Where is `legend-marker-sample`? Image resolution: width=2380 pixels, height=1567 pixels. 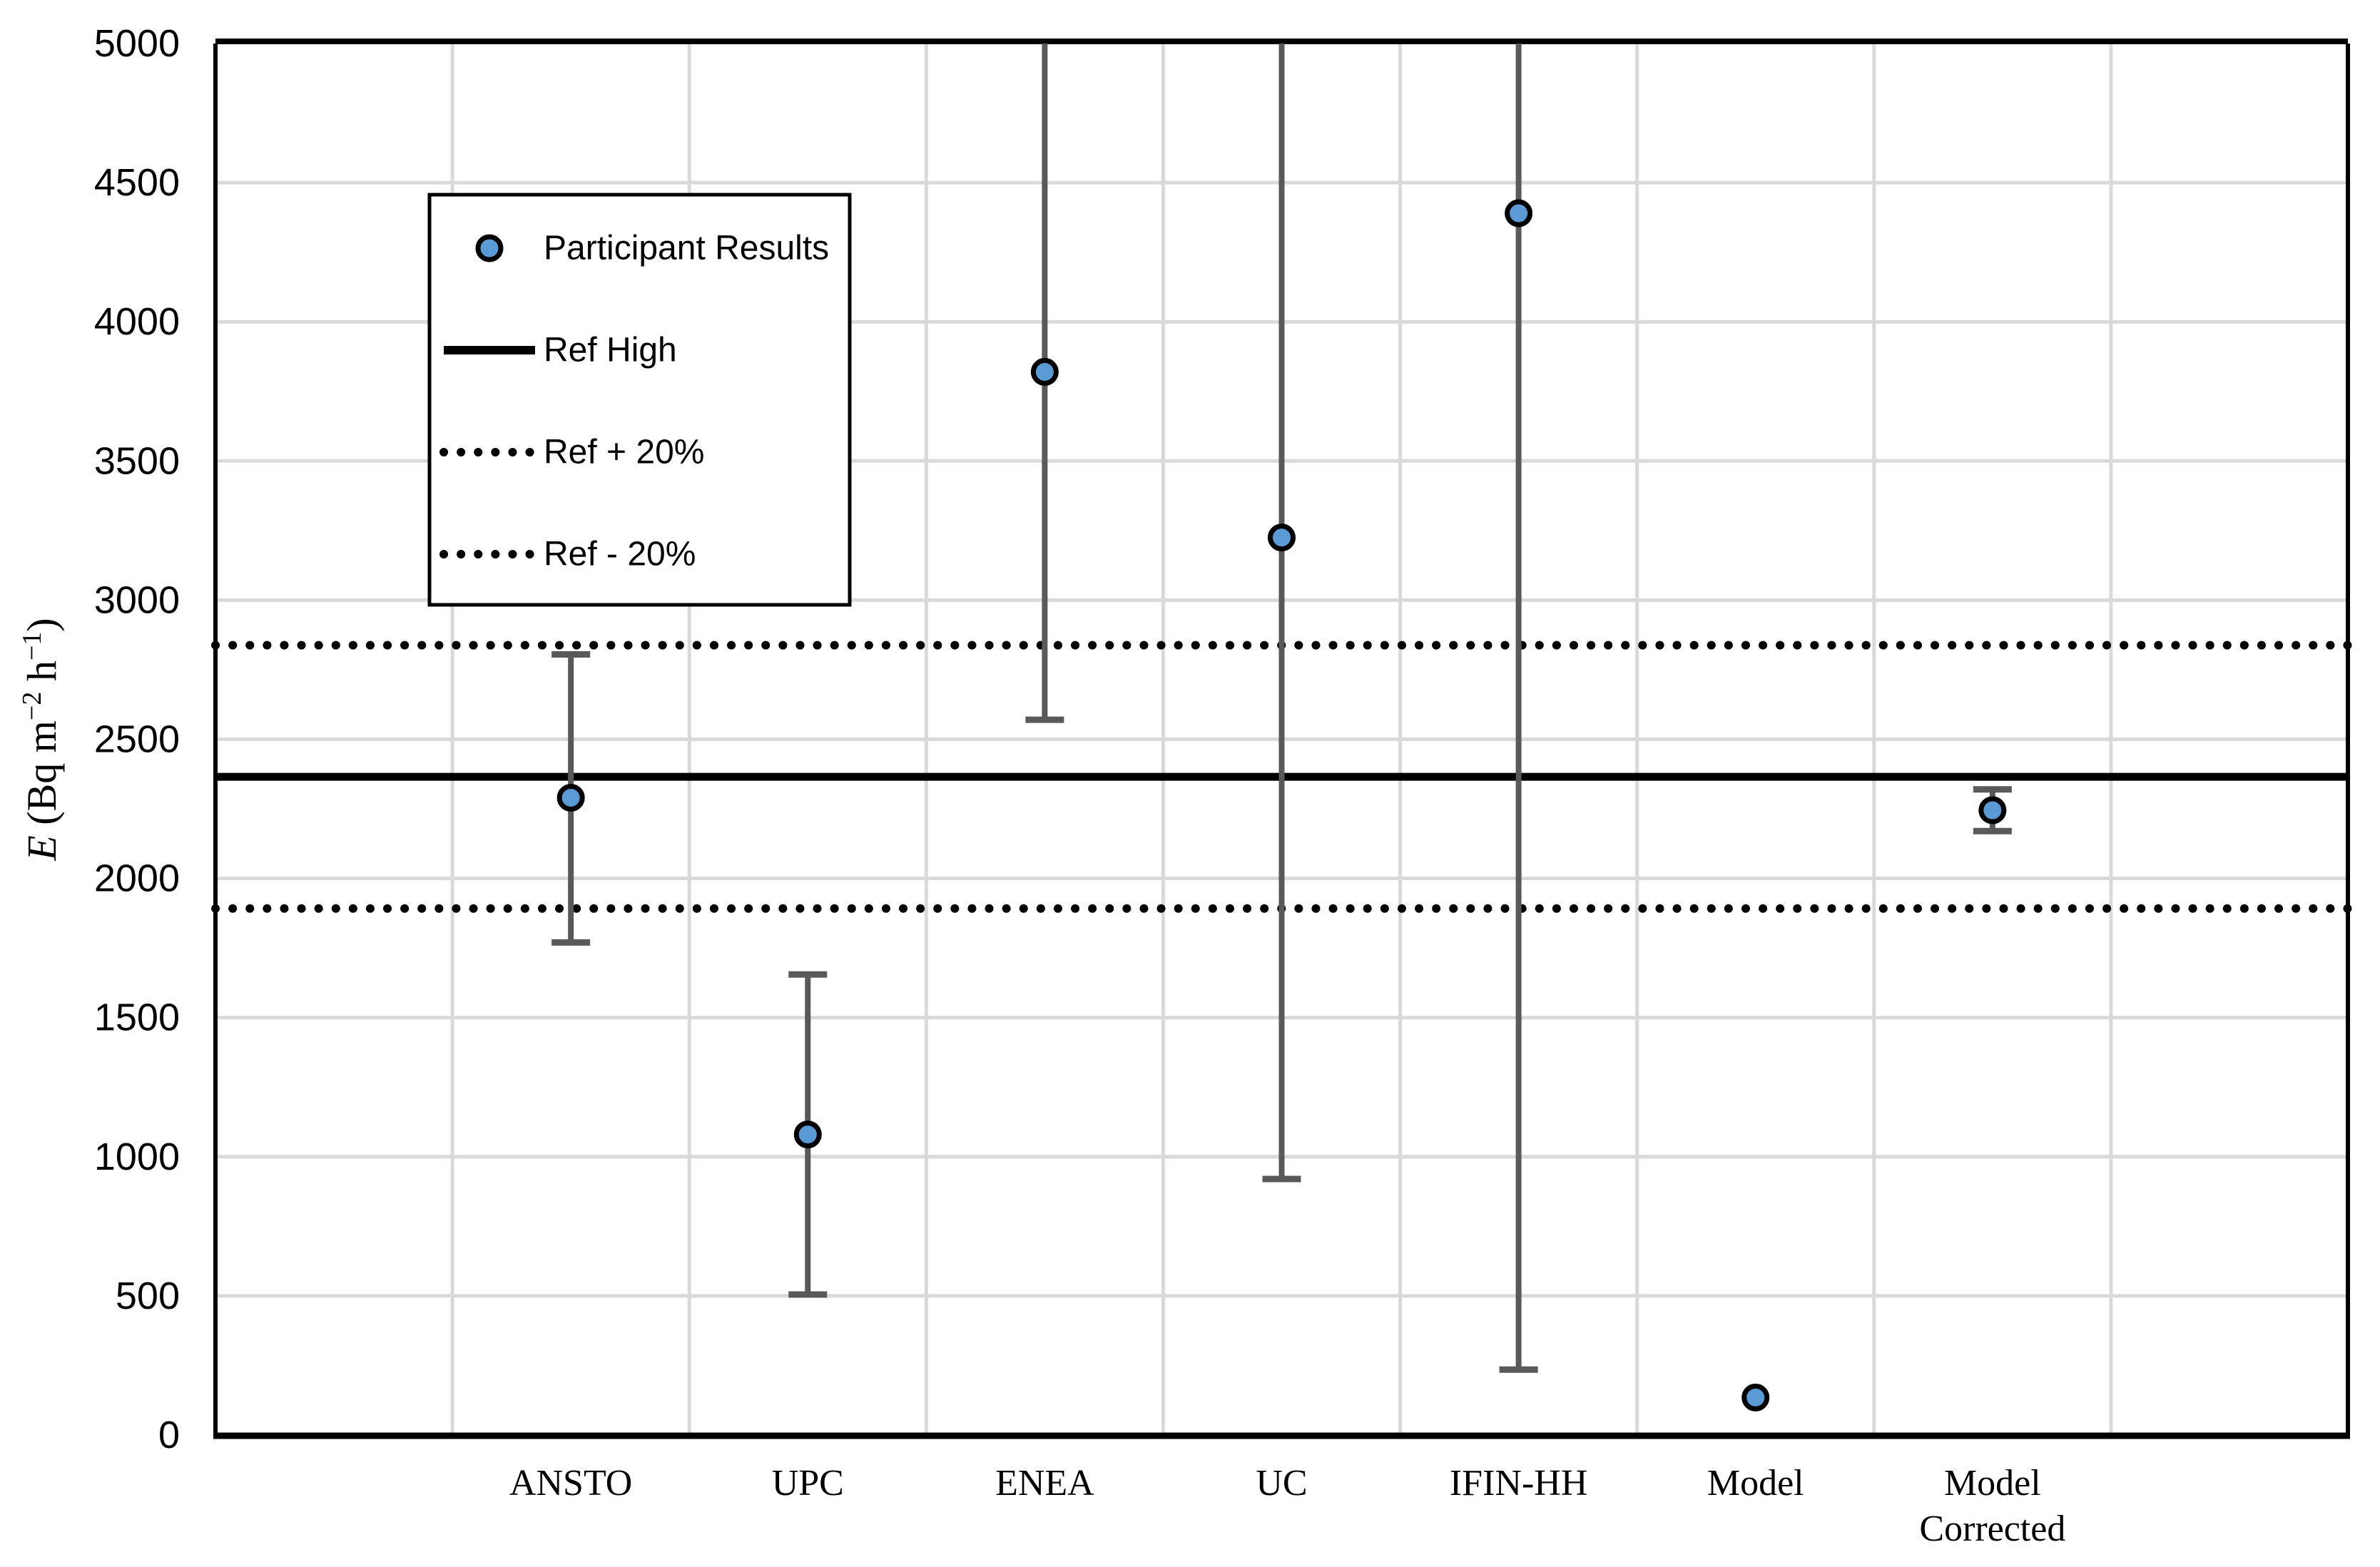
legend-marker-sample is located at coordinates (489, 248).